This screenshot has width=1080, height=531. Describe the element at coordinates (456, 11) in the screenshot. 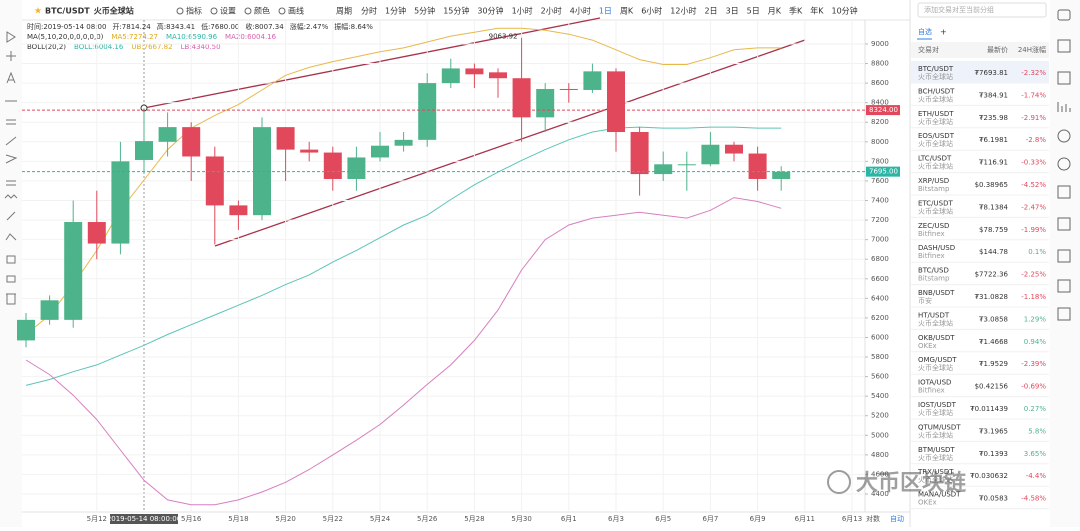

I see `period-button: 15分钟` at that location.